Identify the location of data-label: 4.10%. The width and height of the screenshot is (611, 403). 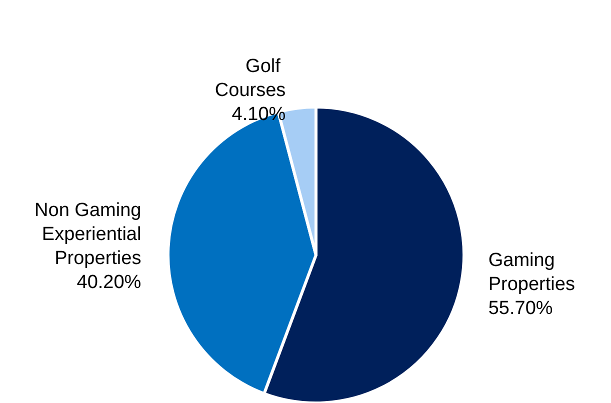
(259, 114).